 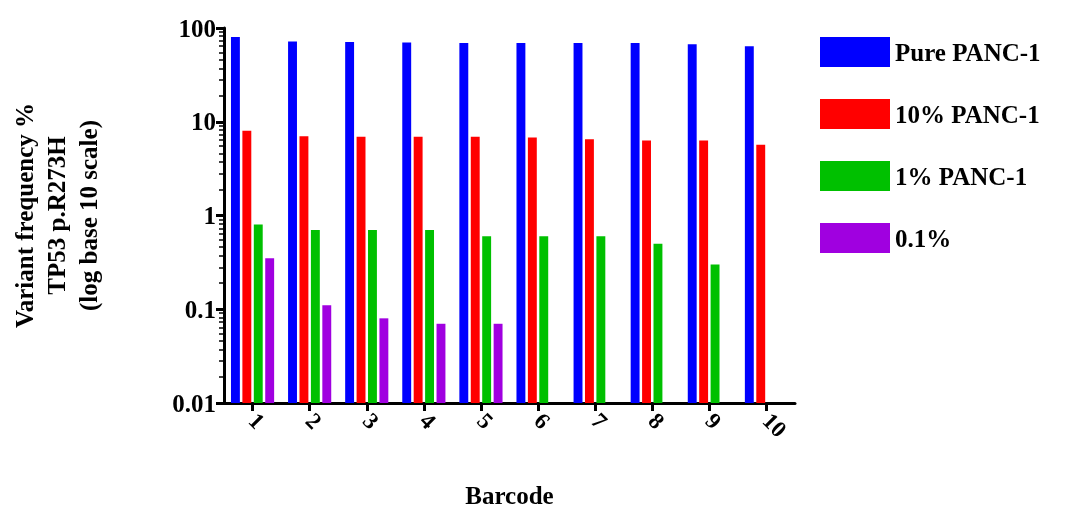 What do you see at coordinates (194, 403) in the screenshot?
I see `y-tick-label: 0.01` at bounding box center [194, 403].